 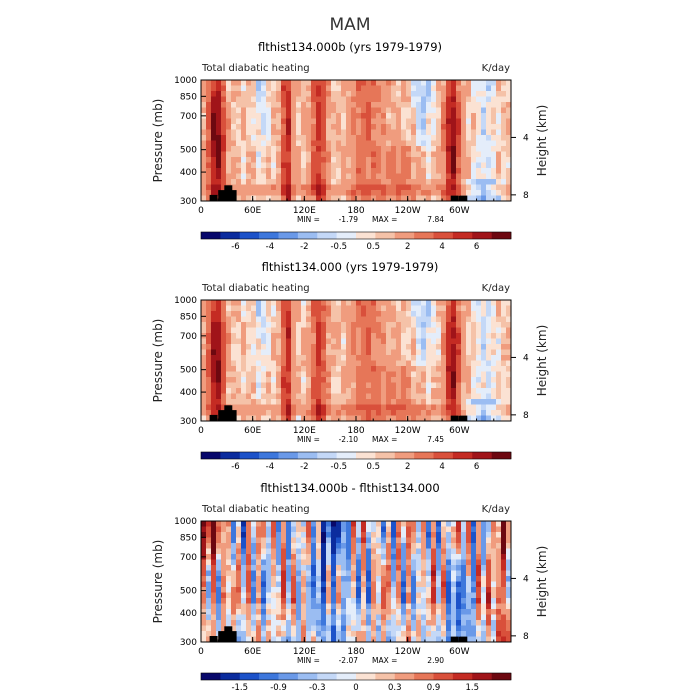 What do you see at coordinates (384, 219) in the screenshot?
I see `max-label: MAX =` at bounding box center [384, 219].